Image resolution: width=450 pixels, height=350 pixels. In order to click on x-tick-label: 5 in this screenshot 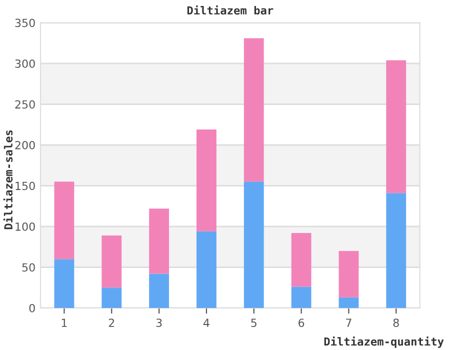, I will do `click(253, 323)`.